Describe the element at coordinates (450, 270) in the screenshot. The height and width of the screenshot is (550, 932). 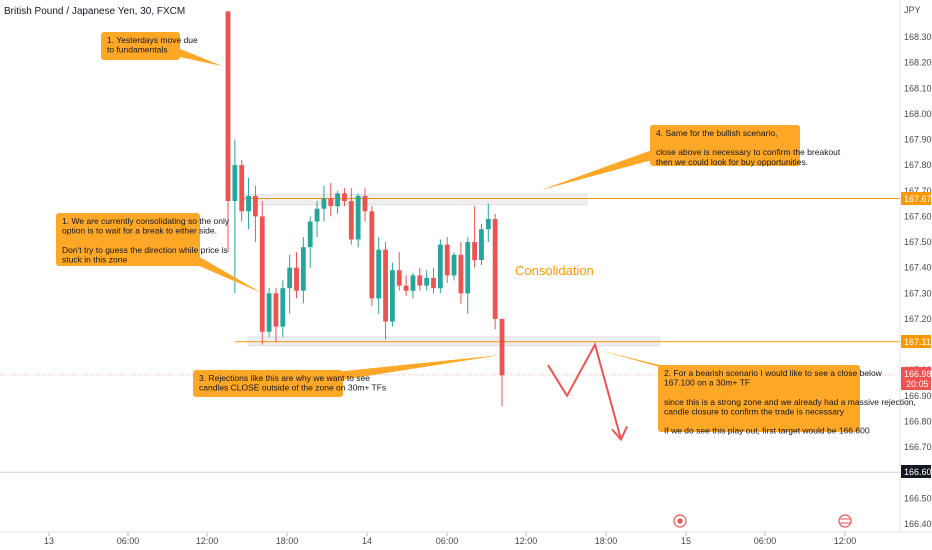
I see `support-resistance-zones` at that location.